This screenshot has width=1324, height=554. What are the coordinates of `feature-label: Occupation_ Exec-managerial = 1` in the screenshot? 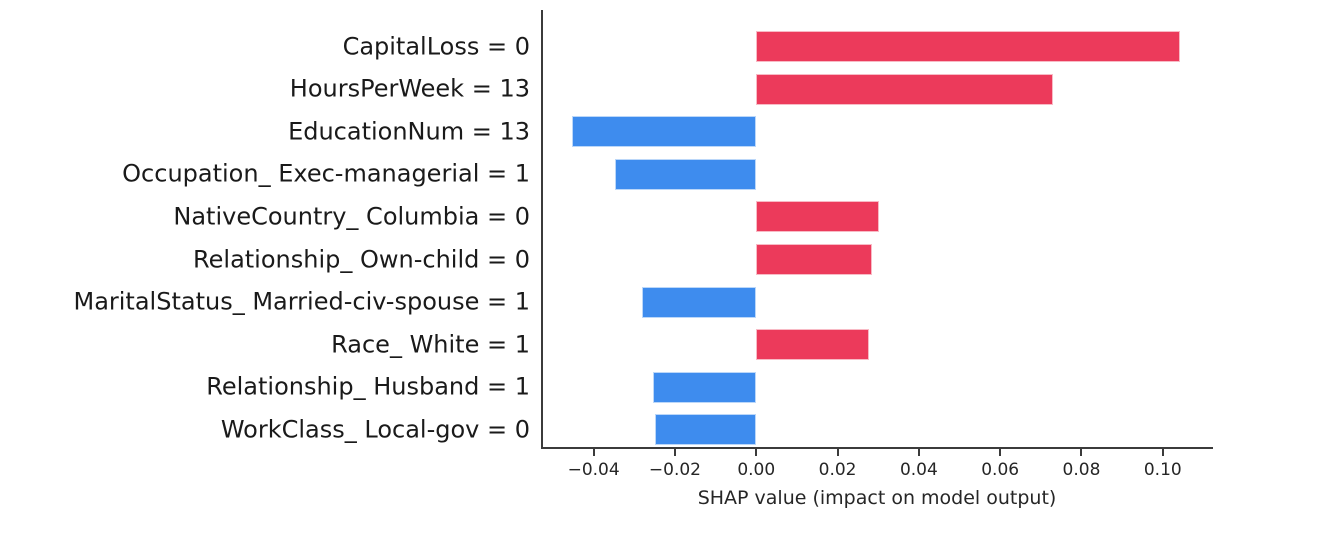 It's located at (326, 173).